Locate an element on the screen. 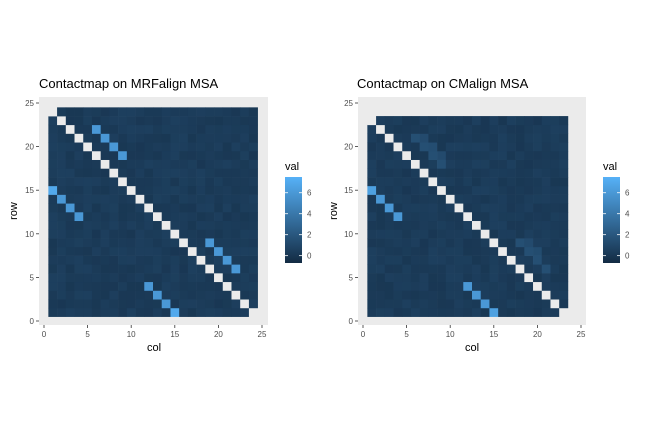 The image size is (648, 432). legend-ticks: 0 2 4 6 is located at coordinates (298, 225).